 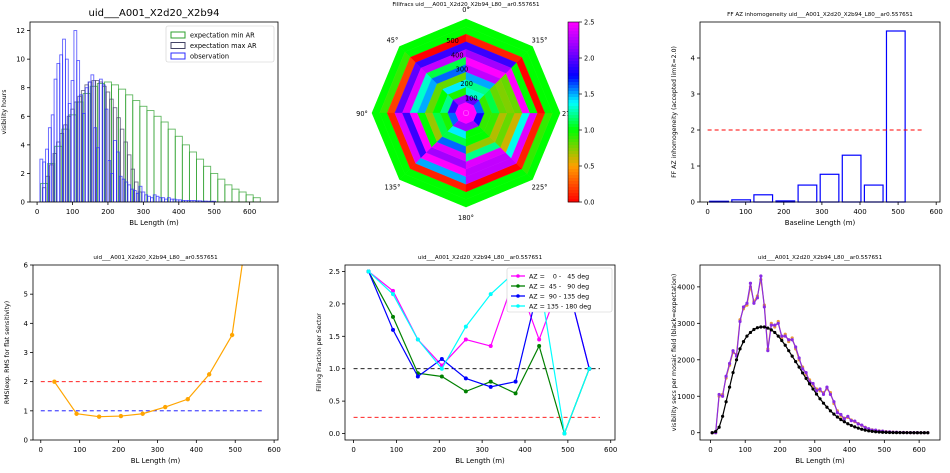 I want to click on x-tick-label: 400, so click(x=859, y=212).